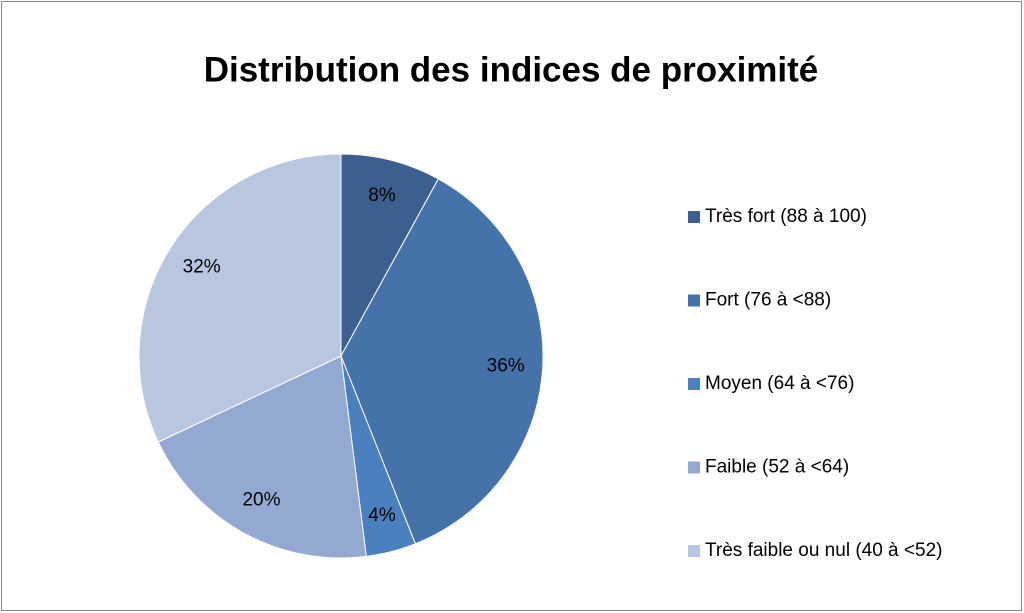 The image size is (1024, 613). What do you see at coordinates (202, 267) in the screenshot?
I see `data-label: 32%` at bounding box center [202, 267].